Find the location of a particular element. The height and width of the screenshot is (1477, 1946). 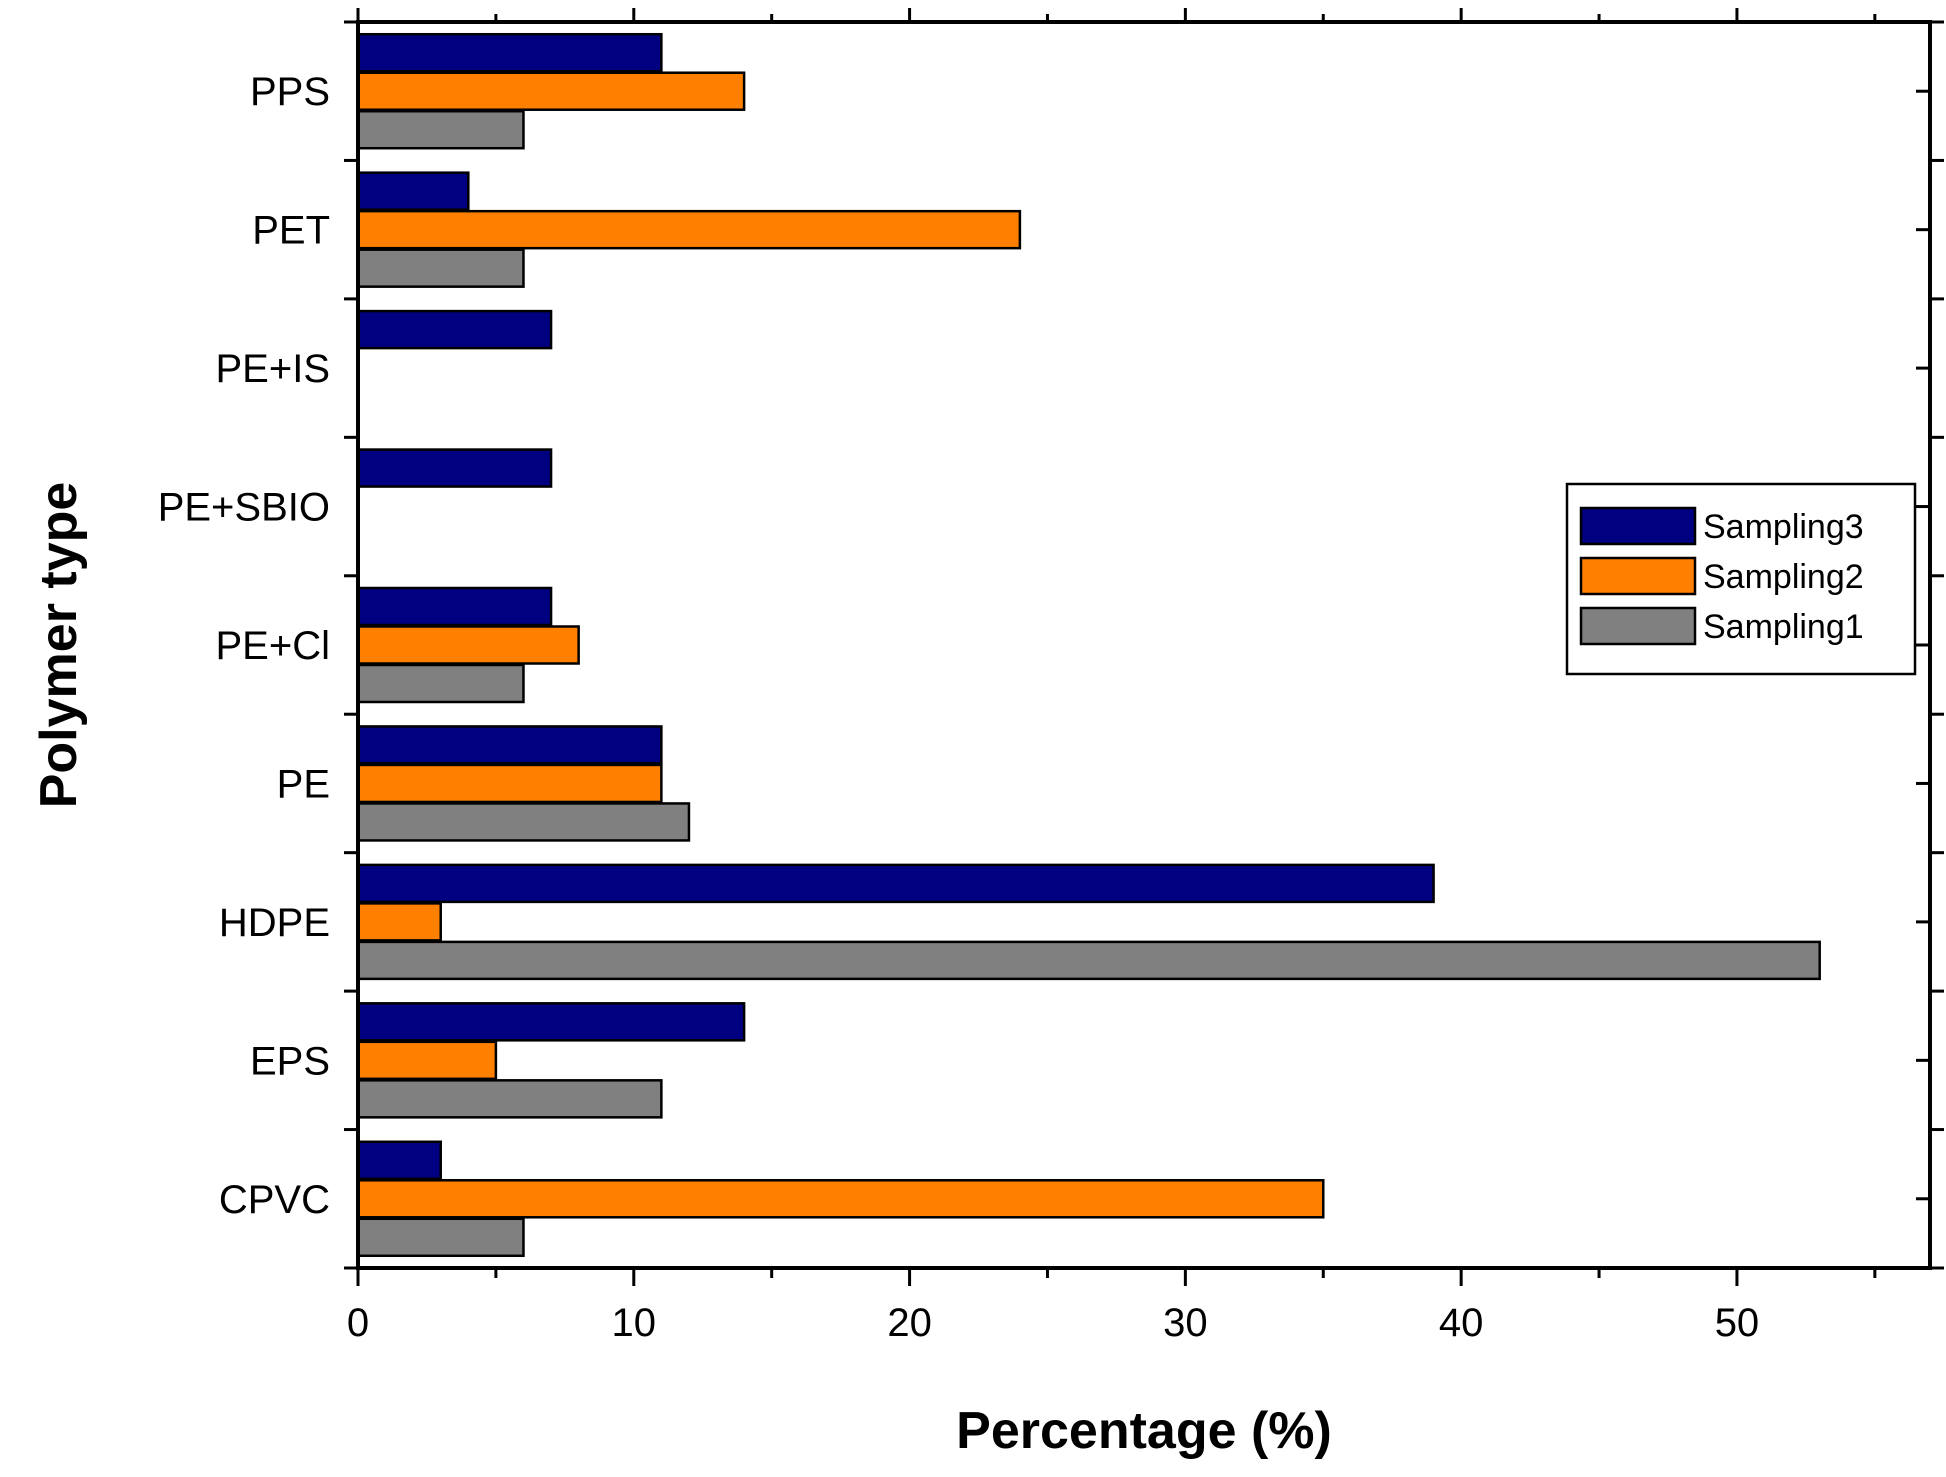

bar-sampling2-pe is located at coordinates (509, 783).